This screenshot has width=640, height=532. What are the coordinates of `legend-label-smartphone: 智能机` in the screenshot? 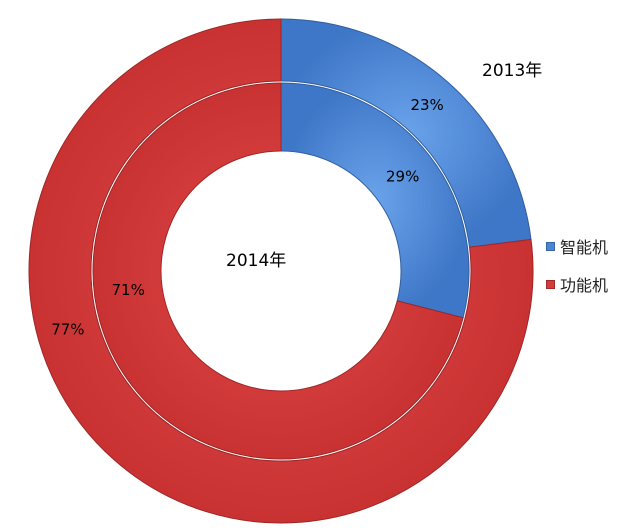 It's located at (584, 247).